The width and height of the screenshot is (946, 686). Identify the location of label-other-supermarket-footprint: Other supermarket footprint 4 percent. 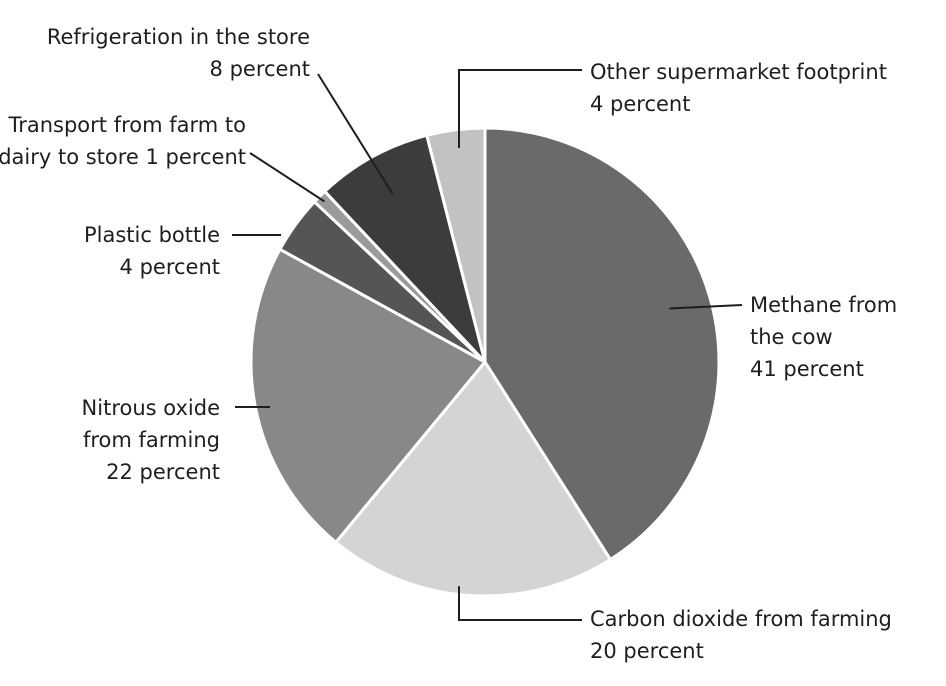
(738, 88).